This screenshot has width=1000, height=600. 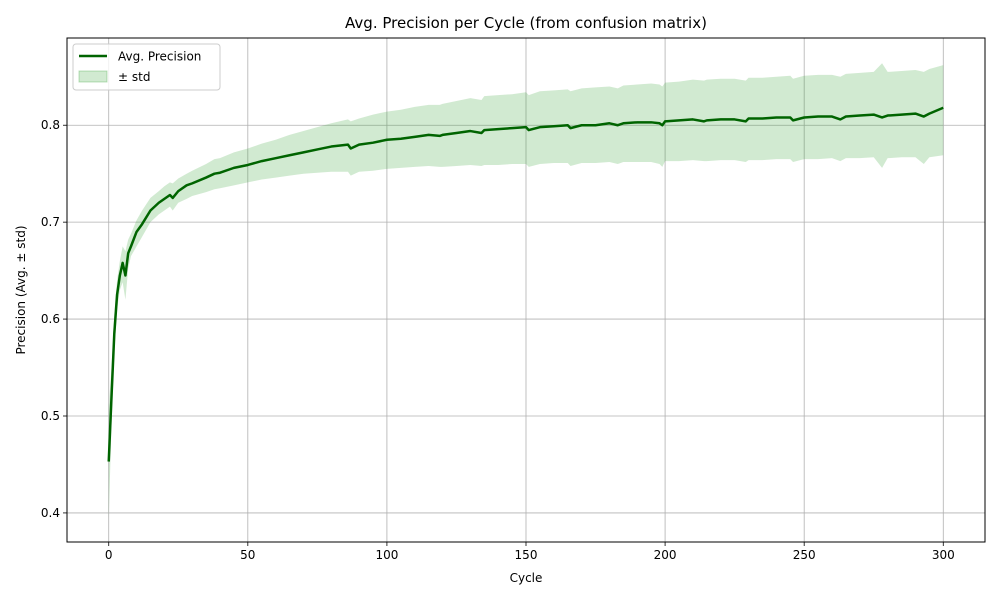 I want to click on legend-band-swatch, so click(x=93, y=76).